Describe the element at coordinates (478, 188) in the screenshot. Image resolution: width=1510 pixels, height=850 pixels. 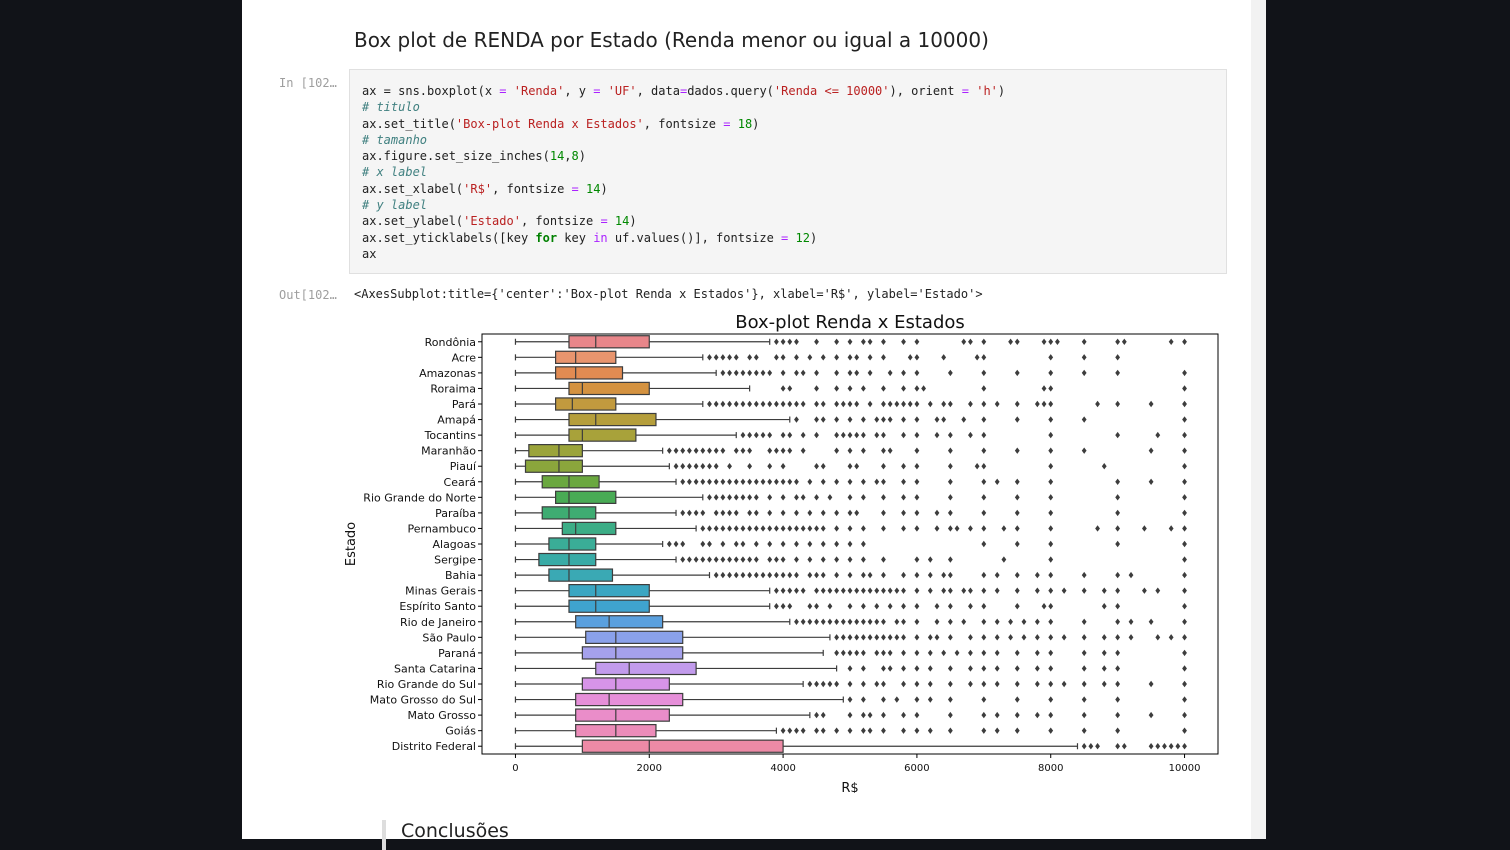
I see `code-token: 'R$'` at that location.